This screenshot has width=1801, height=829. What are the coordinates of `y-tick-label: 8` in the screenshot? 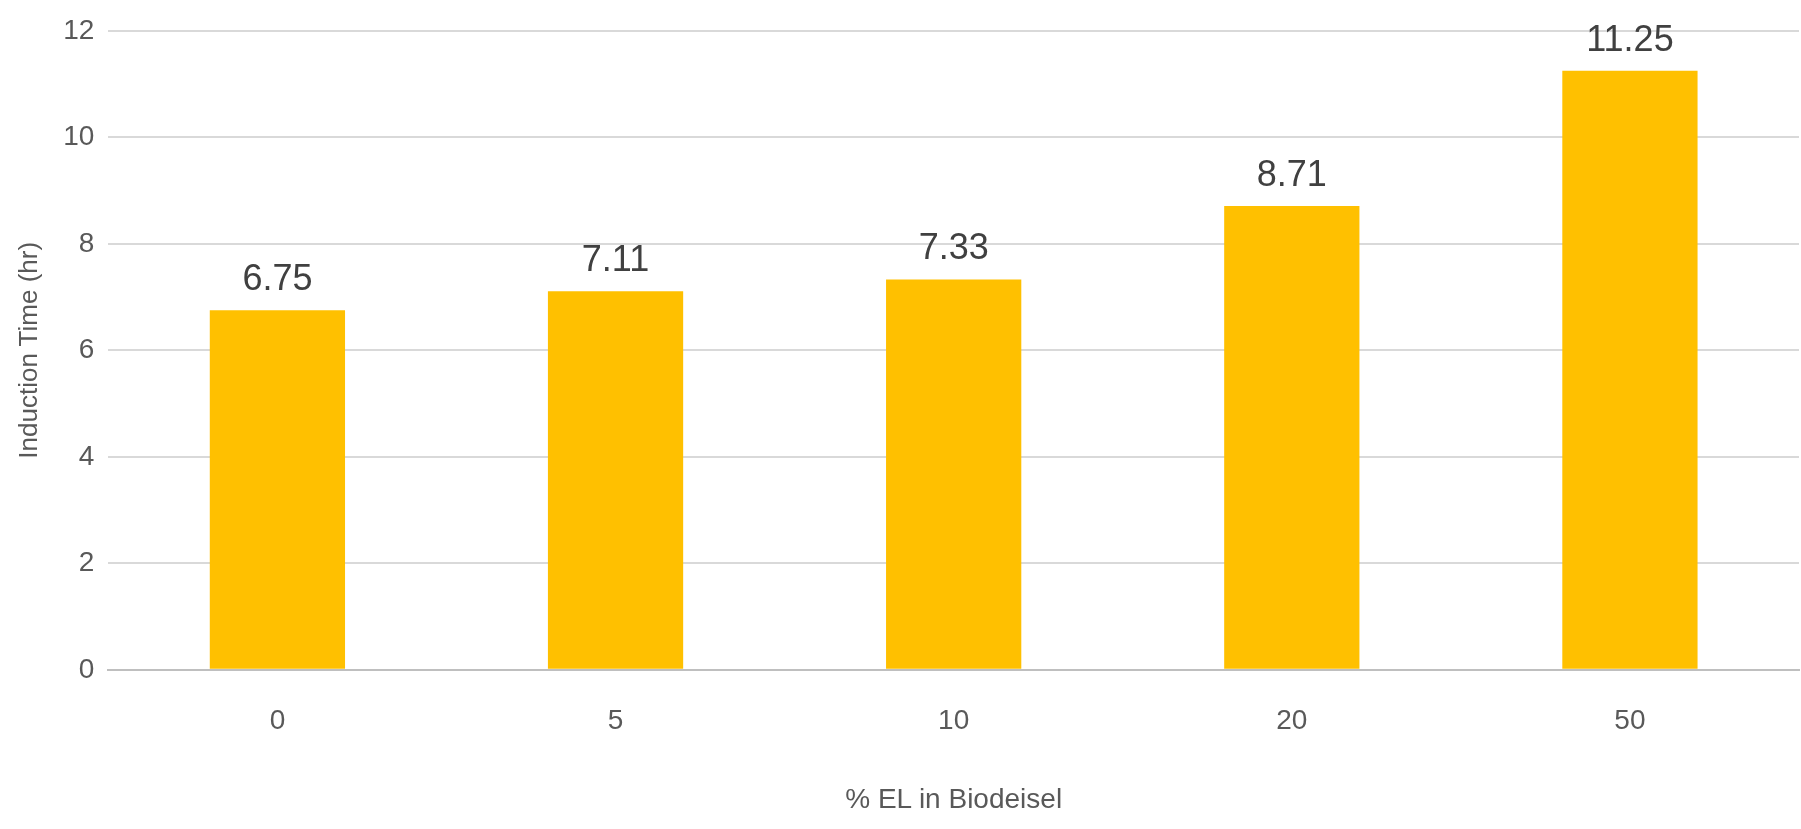 It's located at (86, 242).